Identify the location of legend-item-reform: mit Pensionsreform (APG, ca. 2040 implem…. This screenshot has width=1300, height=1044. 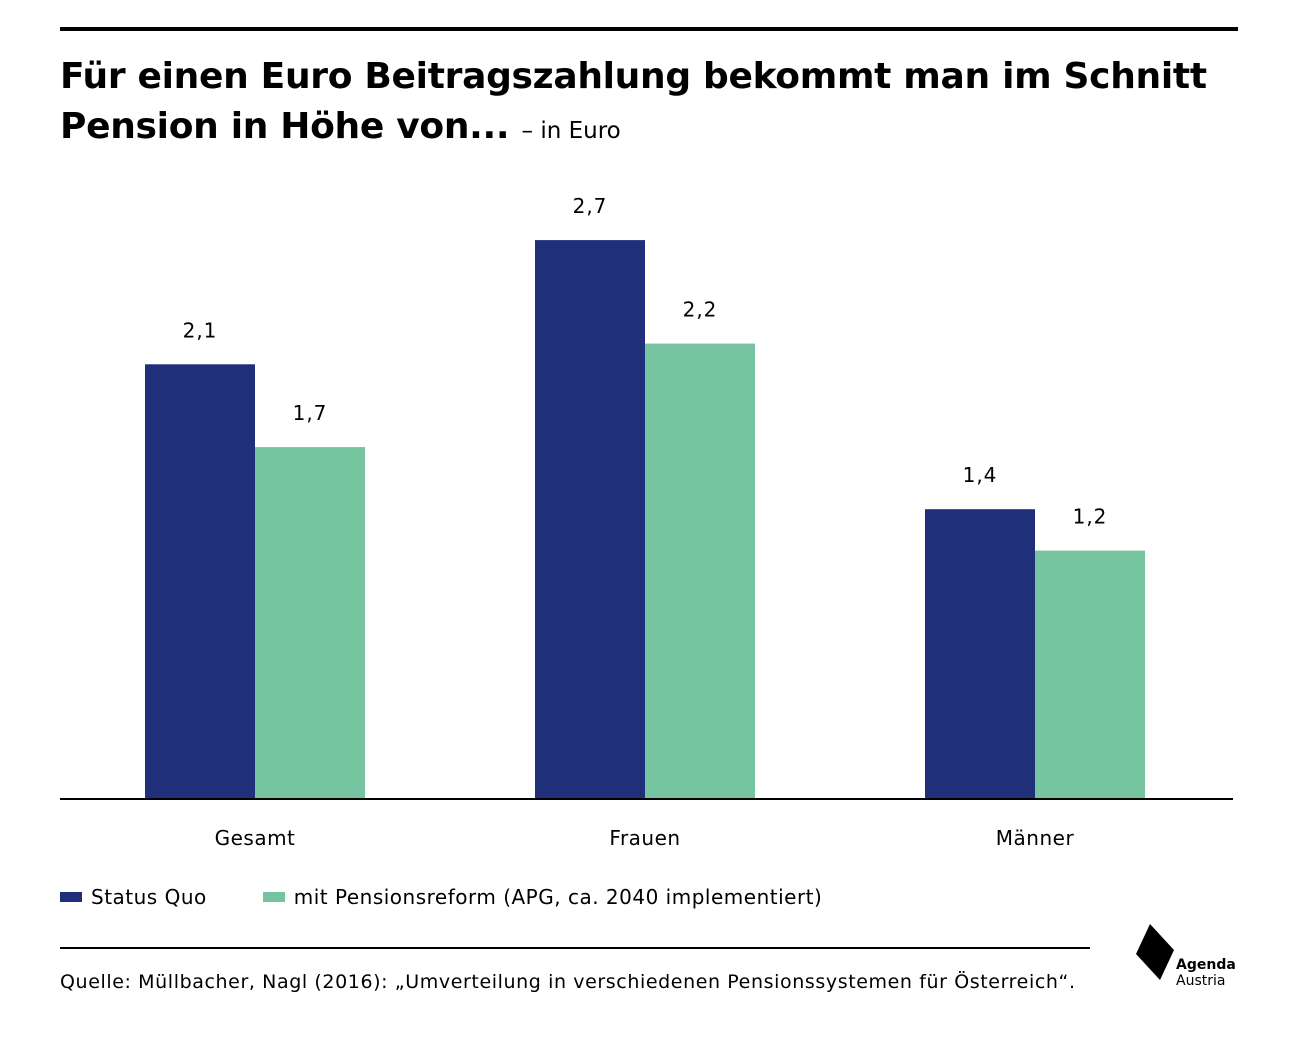
(542, 897).